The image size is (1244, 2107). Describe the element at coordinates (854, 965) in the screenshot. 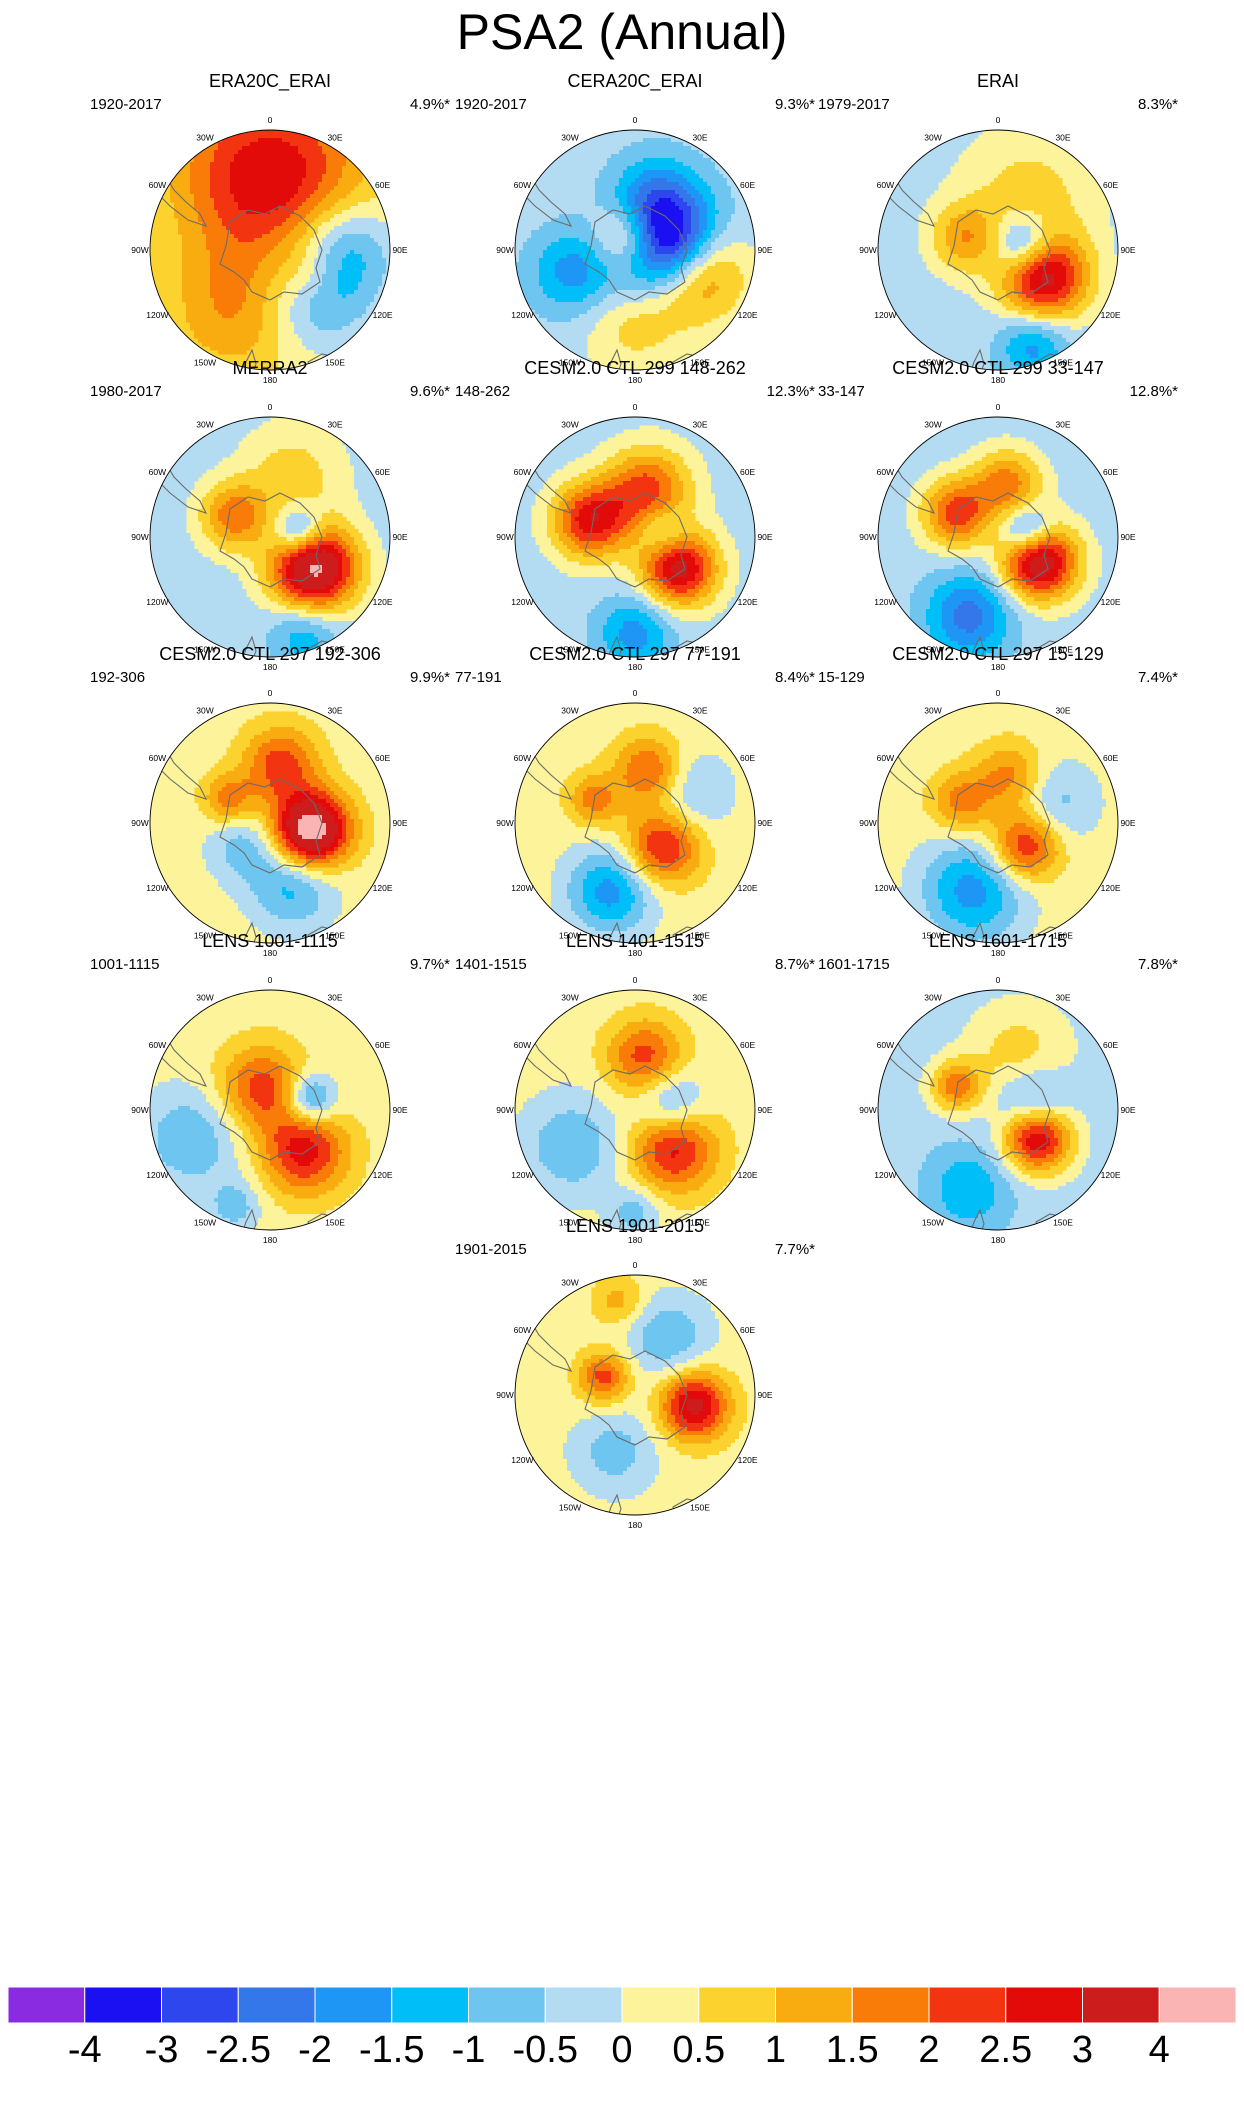

I see `panel-period: 1601-1715` at that location.